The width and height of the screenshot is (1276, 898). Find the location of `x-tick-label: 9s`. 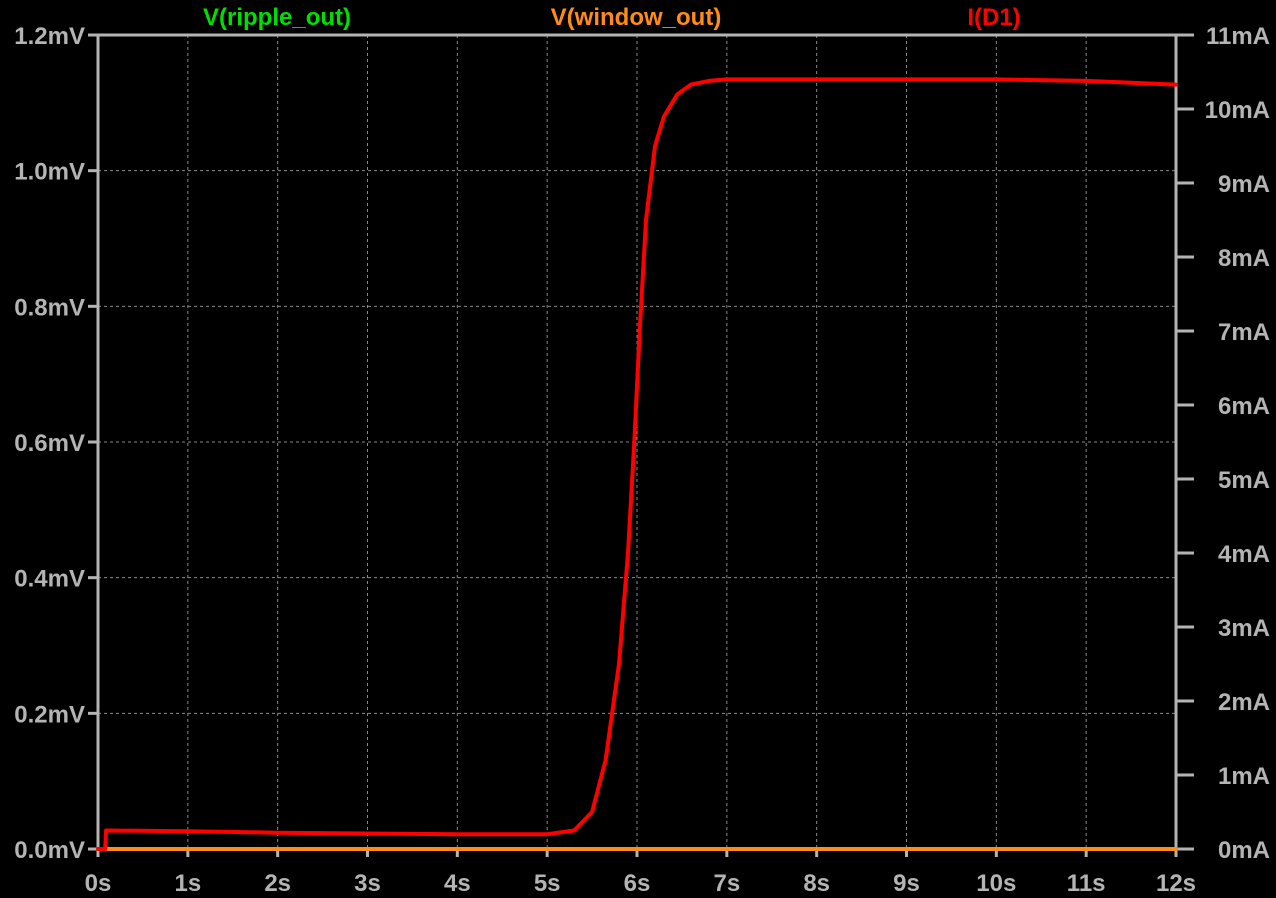

x-tick-label: 9s is located at coordinates (906, 883).